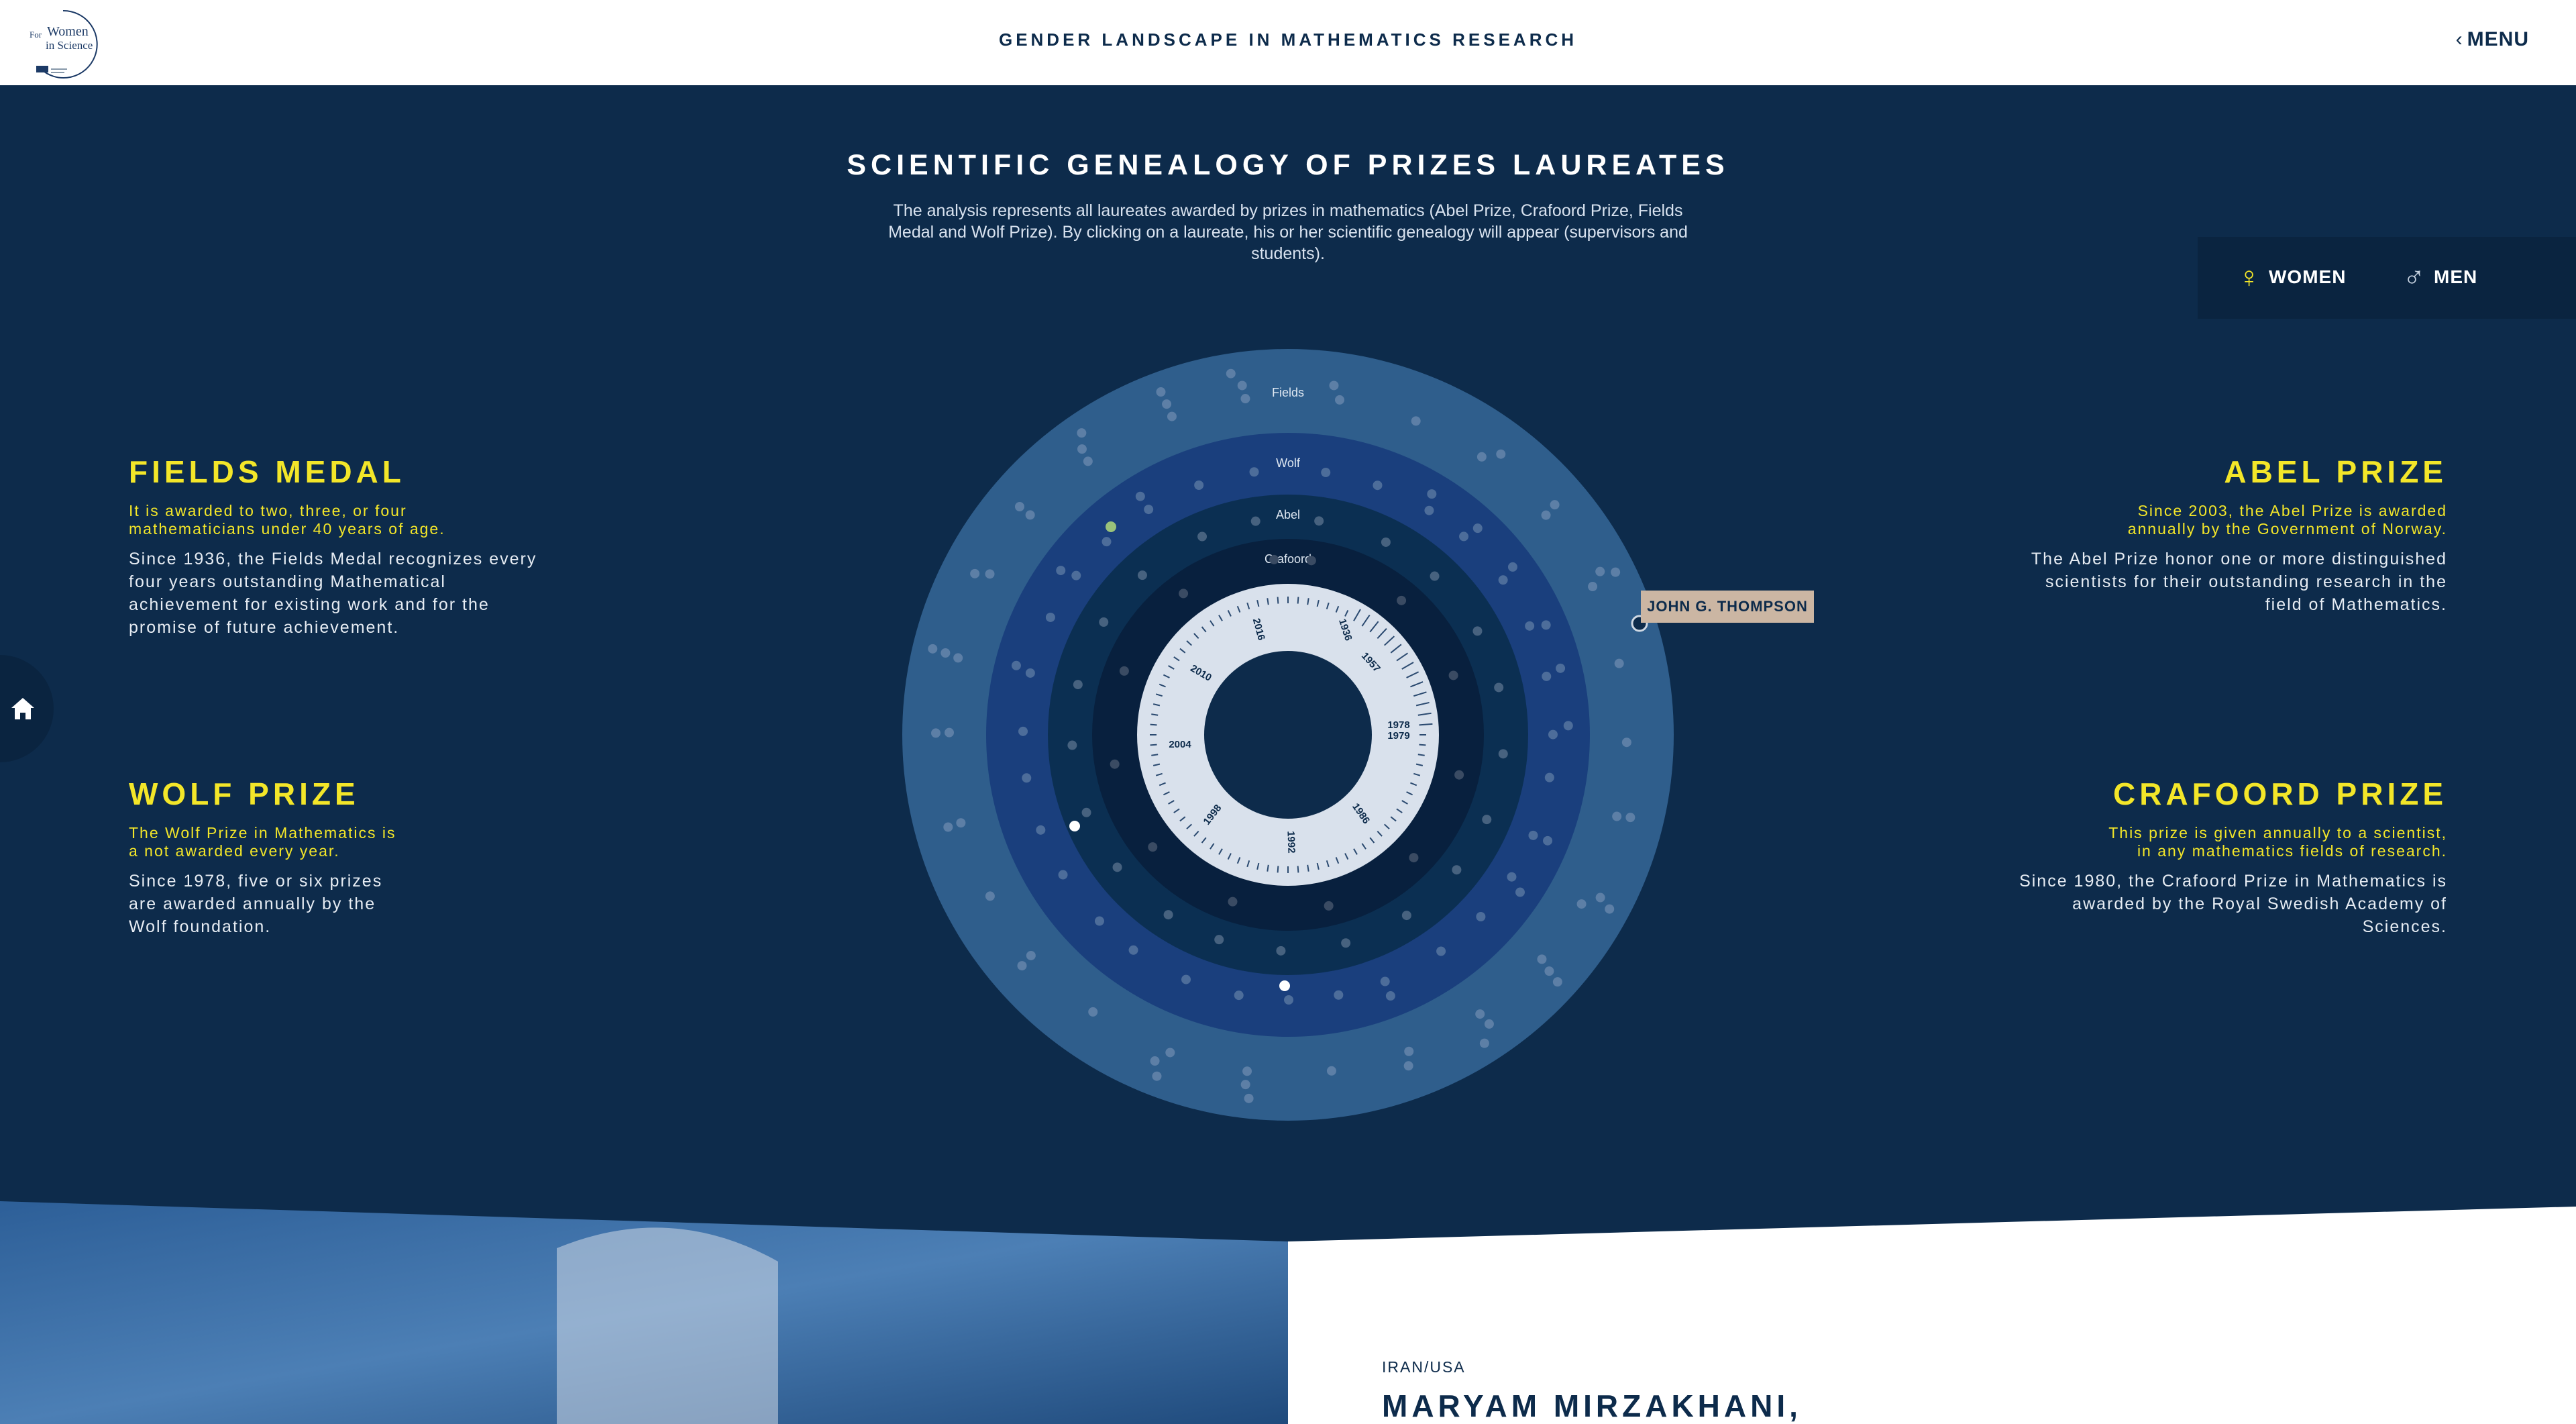 This screenshot has width=2576, height=1424. I want to click on for-women-in-science-logo, so click(63, 44).